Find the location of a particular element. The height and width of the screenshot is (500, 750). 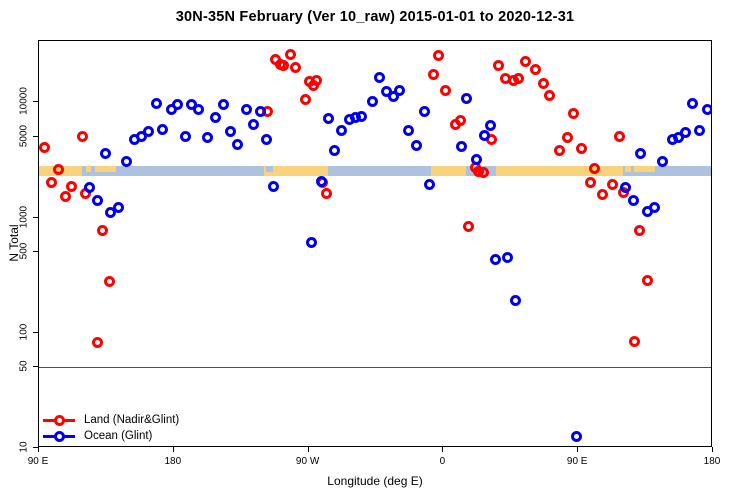

y-axis-tick-label: 10 is located at coordinates (24, 447).